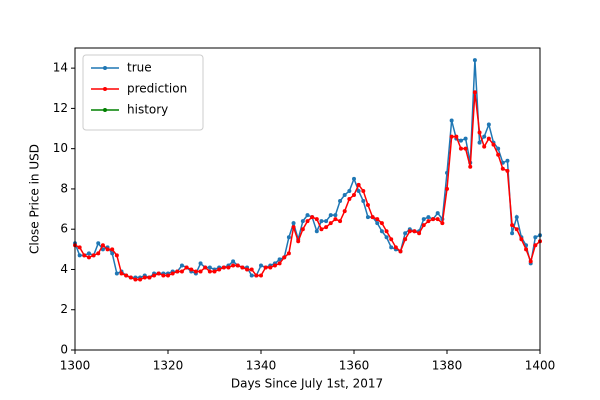  Describe the element at coordinates (60, 68) in the screenshot. I see `y-tick-label: 14` at that location.